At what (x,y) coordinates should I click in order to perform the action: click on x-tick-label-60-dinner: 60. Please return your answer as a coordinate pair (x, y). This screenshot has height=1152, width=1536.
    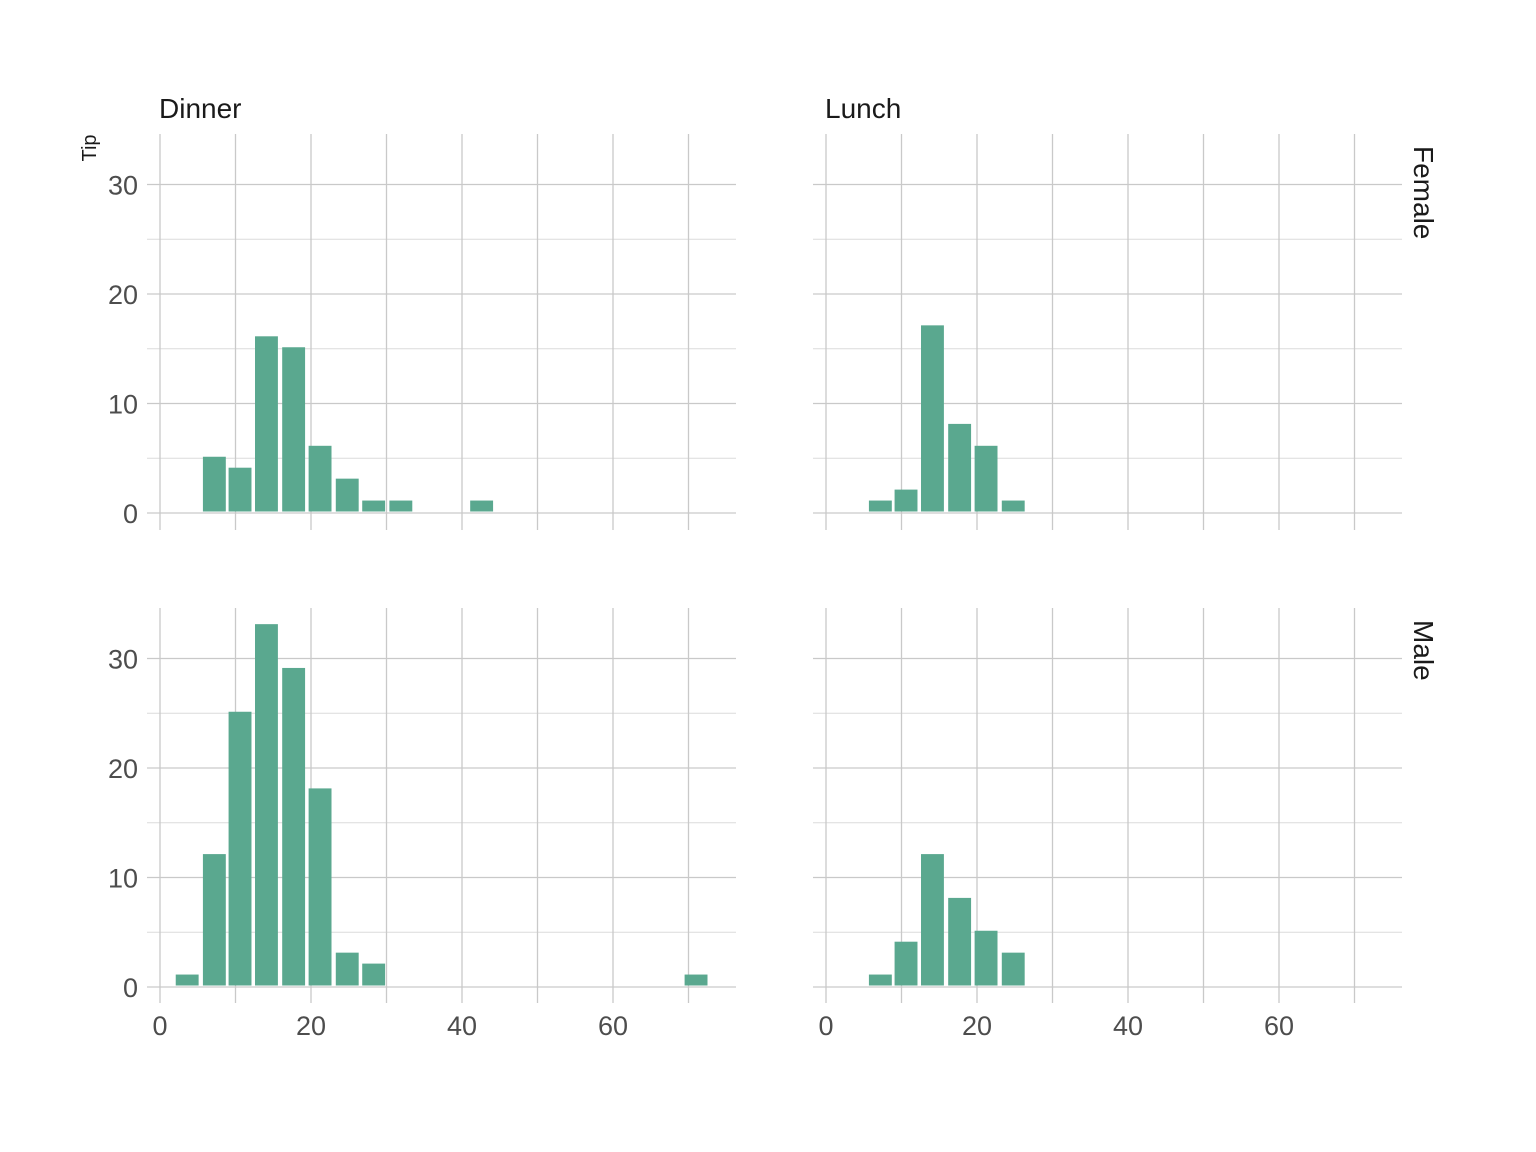
    Looking at the image, I should click on (613, 1026).